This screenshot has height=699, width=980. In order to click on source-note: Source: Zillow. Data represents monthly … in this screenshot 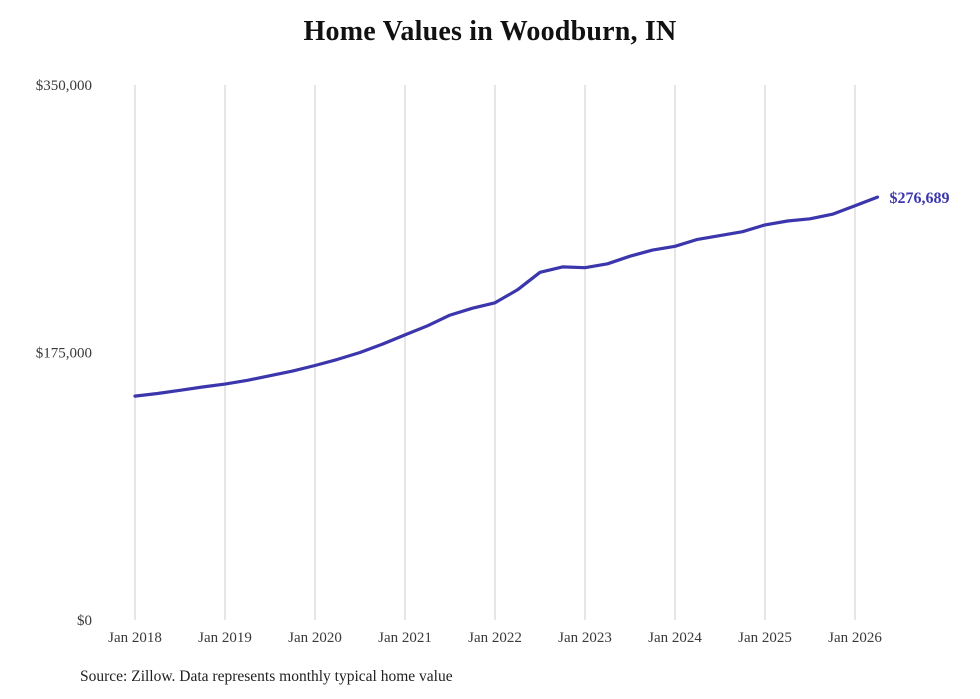, I will do `click(266, 676)`.